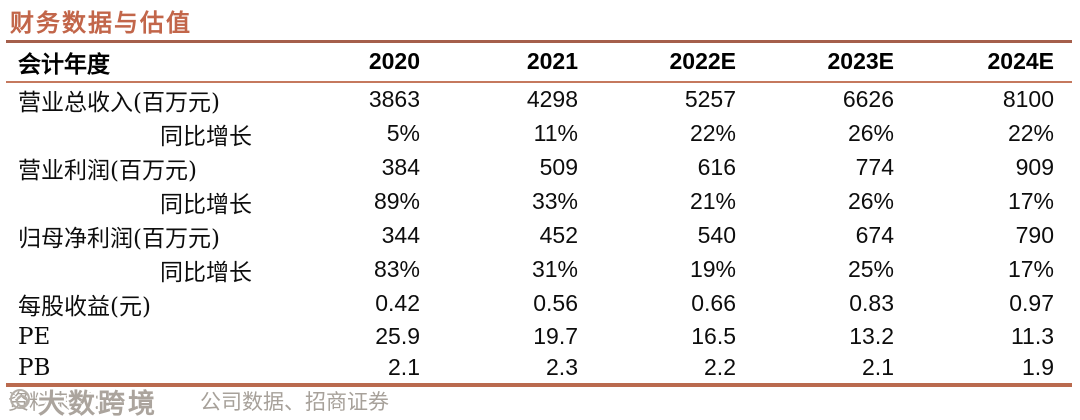 The height and width of the screenshot is (420, 1080). Describe the element at coordinates (870, 269) in the screenshot. I see `cell-value: 25%` at that location.